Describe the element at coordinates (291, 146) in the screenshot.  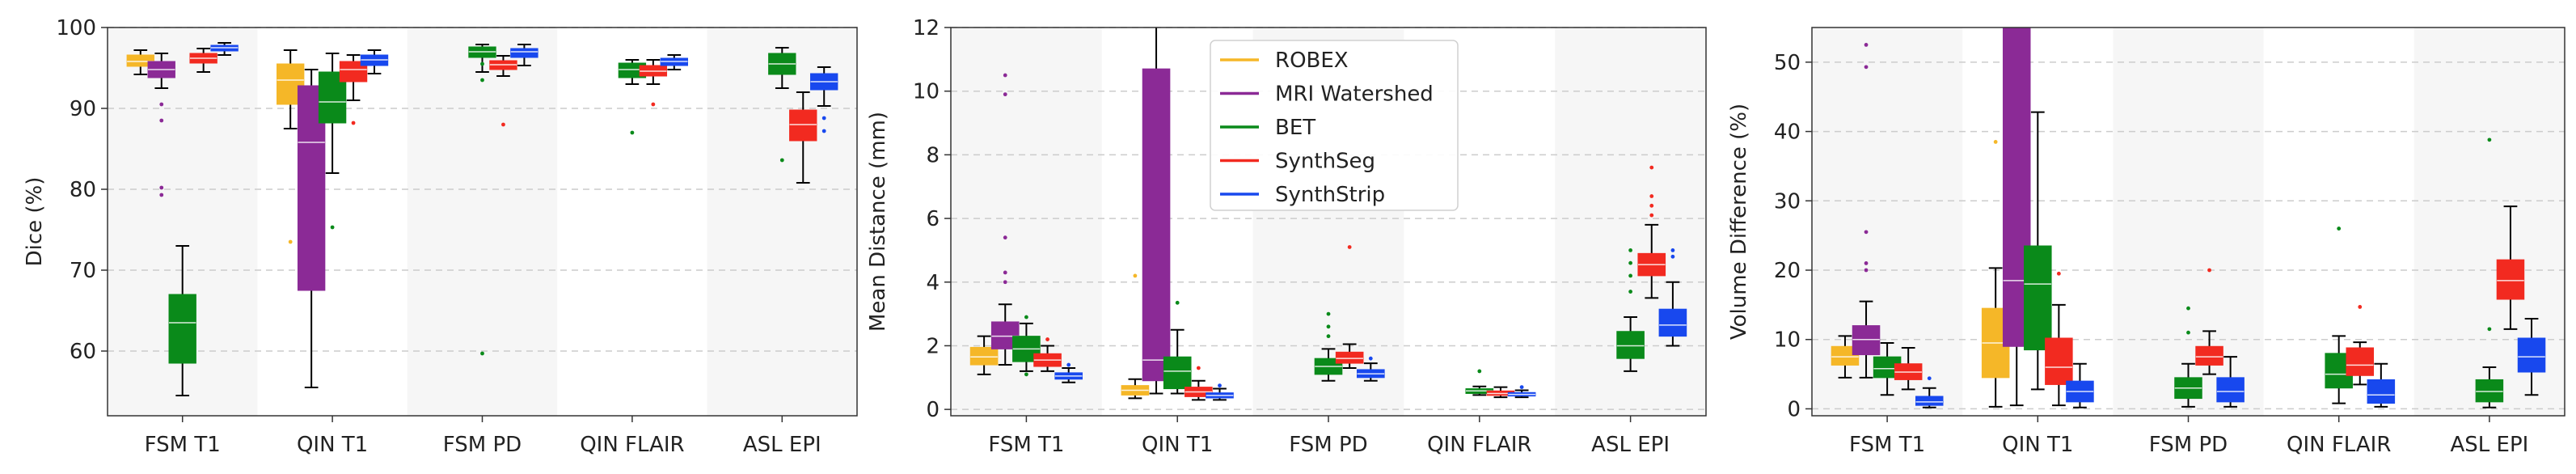
I see `box-robex-qin-t1` at that location.